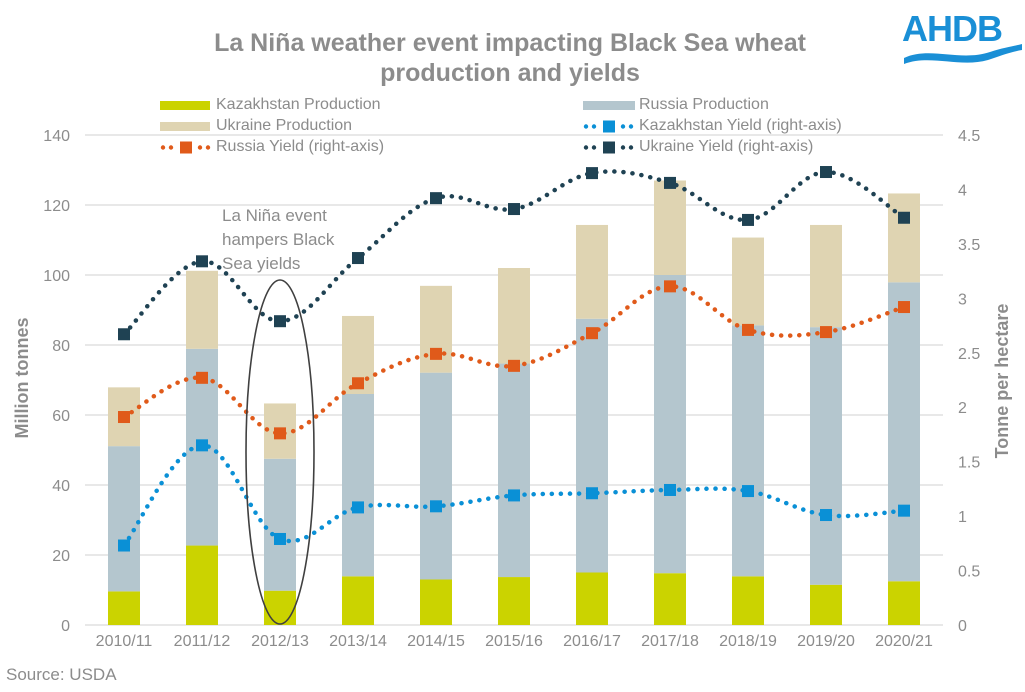 This screenshot has height=692, width=1025. Describe the element at coordinates (436, 641) in the screenshot. I see `x-tick-label: 2014/15` at that location.